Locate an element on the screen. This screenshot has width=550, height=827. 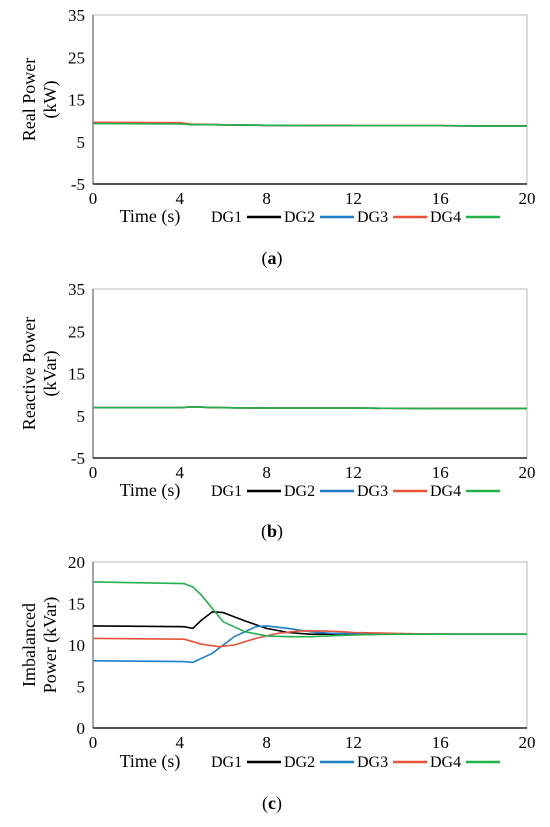
series-line-dg3 is located at coordinates (309, 639).